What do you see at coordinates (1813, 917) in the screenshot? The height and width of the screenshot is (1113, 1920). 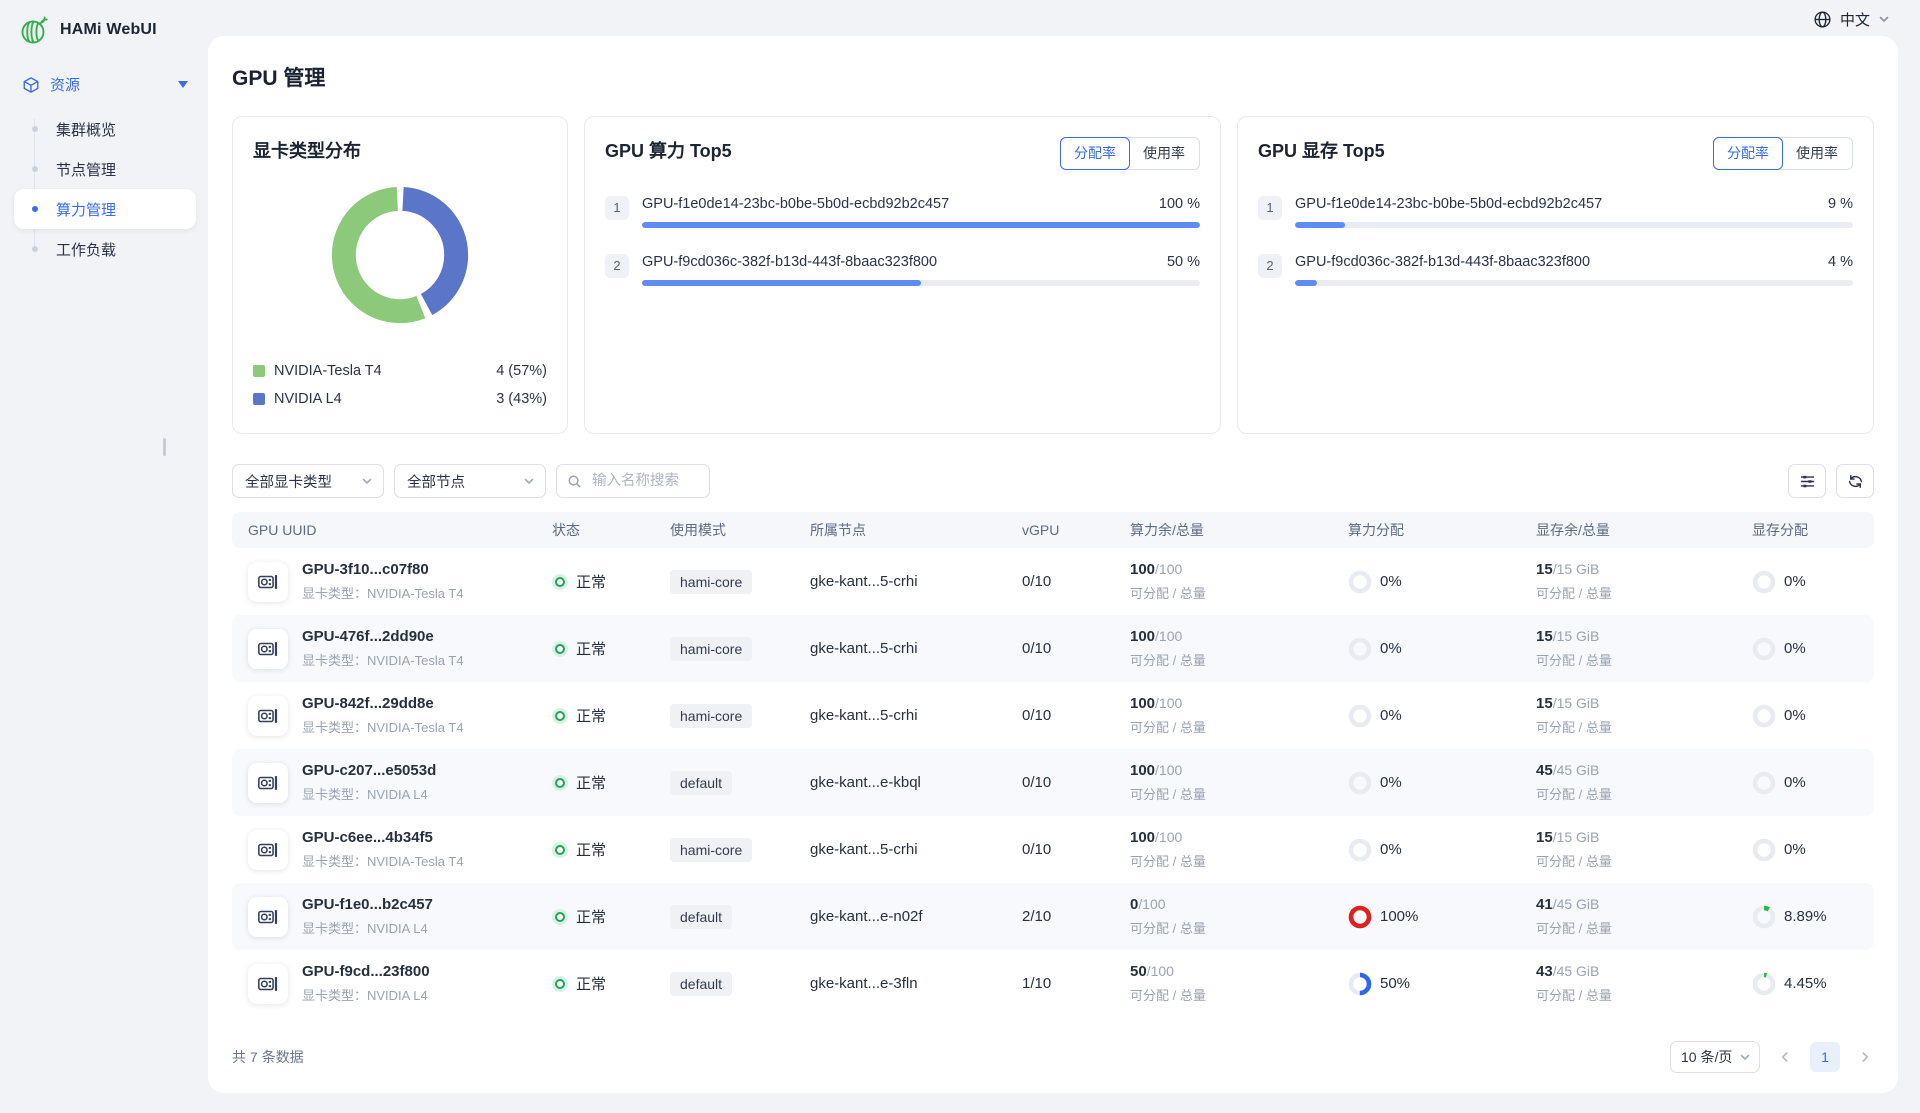 I see `memory-allocation: 8.89%` at bounding box center [1813, 917].